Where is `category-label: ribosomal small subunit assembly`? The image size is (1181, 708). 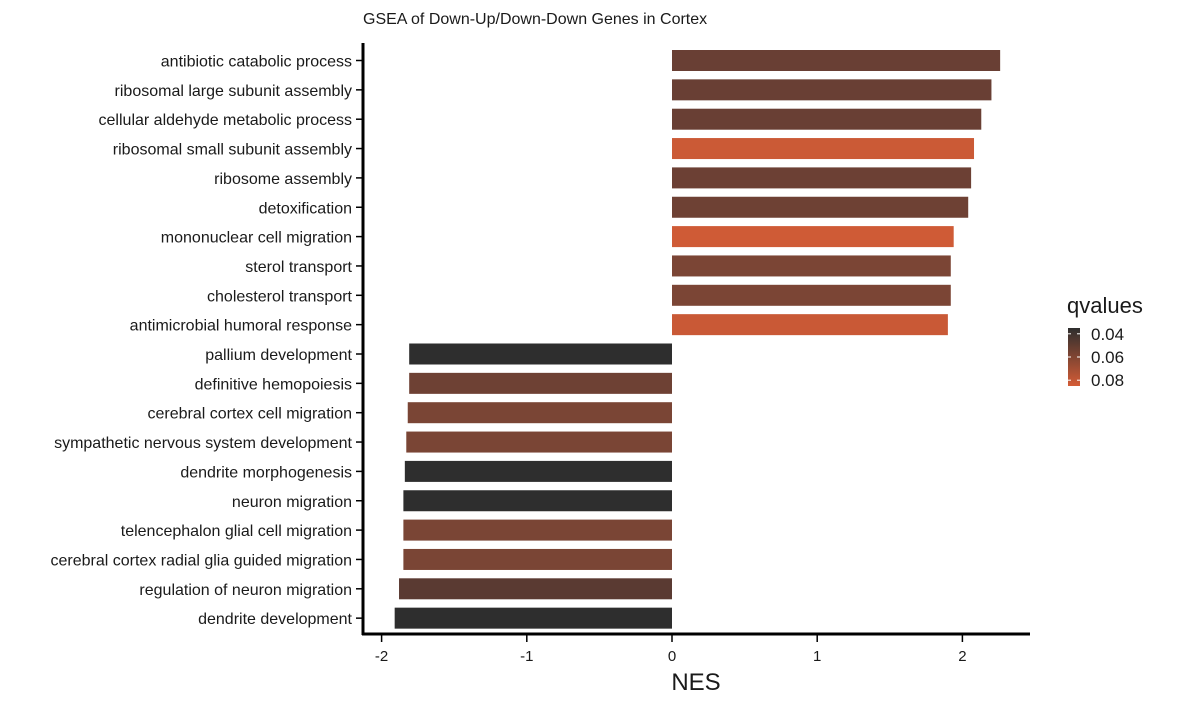 category-label: ribosomal small subunit assembly is located at coordinates (232, 150).